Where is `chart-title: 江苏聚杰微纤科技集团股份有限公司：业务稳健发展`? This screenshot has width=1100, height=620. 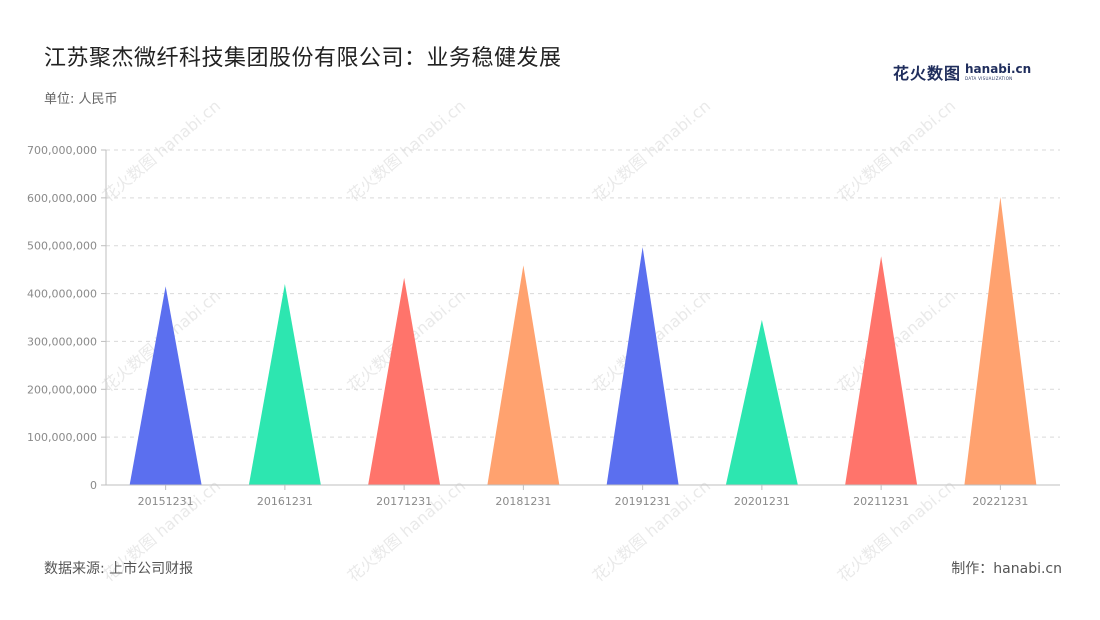 chart-title: 江苏聚杰微纤科技集团股份有限公司：业务稳健发展 is located at coordinates (303, 58).